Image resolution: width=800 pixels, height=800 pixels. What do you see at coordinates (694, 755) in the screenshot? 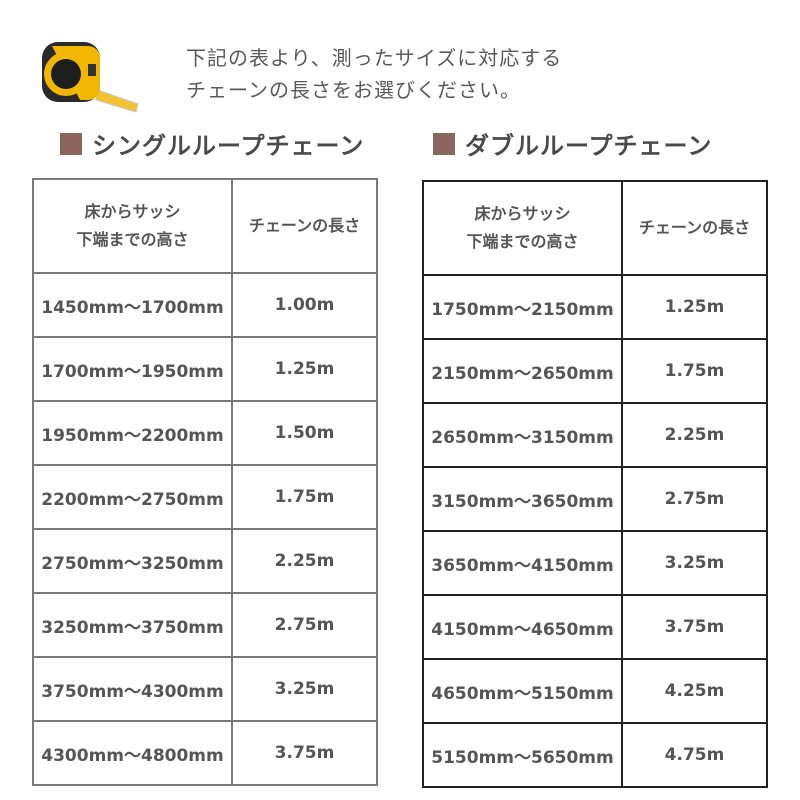
I see `chain-length-cell: 4.75m` at bounding box center [694, 755].